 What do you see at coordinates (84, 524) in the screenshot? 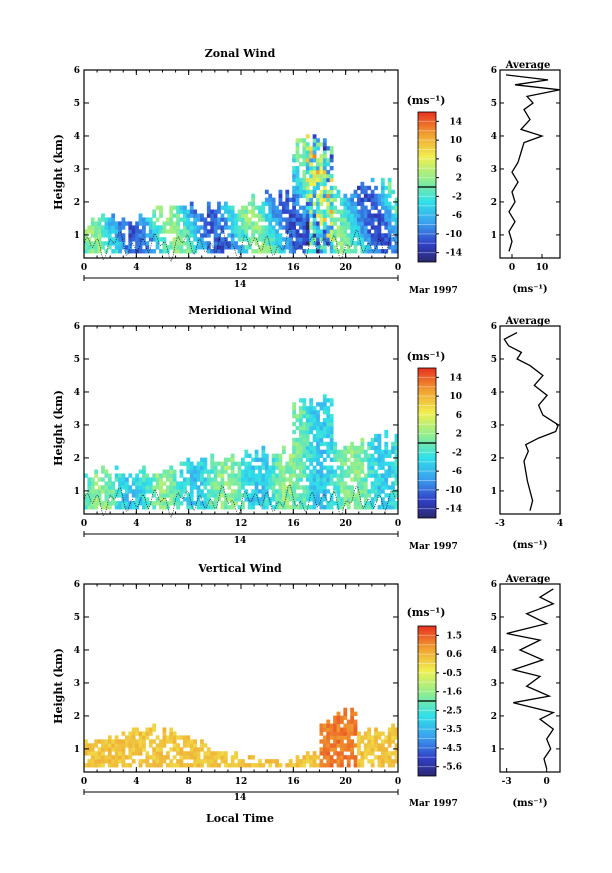
I see `x-tick-label: 0` at bounding box center [84, 524].